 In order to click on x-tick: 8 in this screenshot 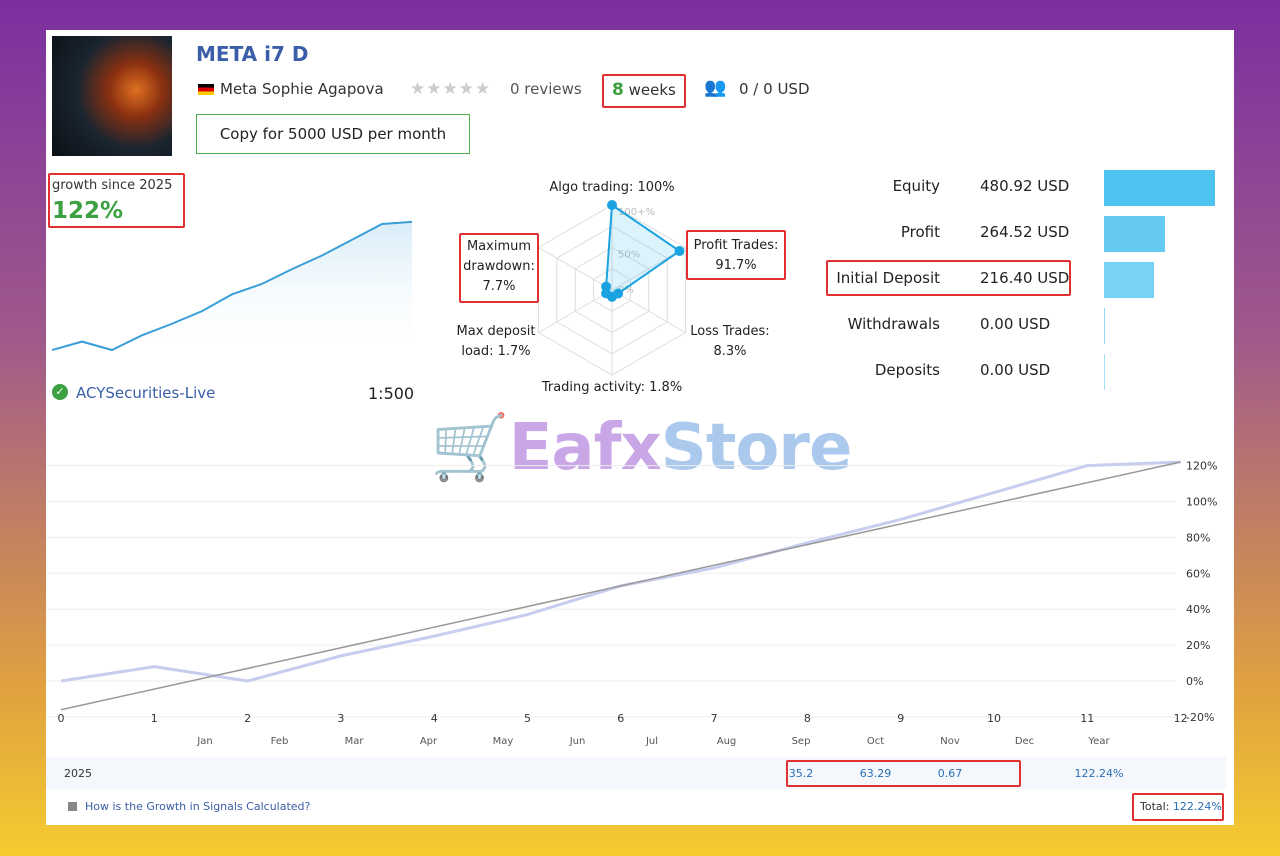, I will do `click(807, 718)`.